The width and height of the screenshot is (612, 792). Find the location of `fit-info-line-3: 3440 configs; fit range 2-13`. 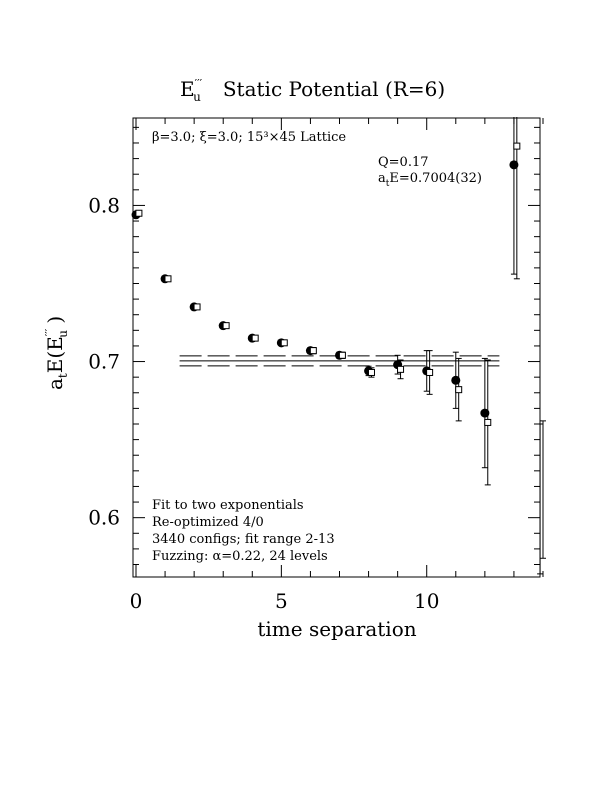

fit-info-line-3: 3440 configs; fit range 2-13 is located at coordinates (243, 539).